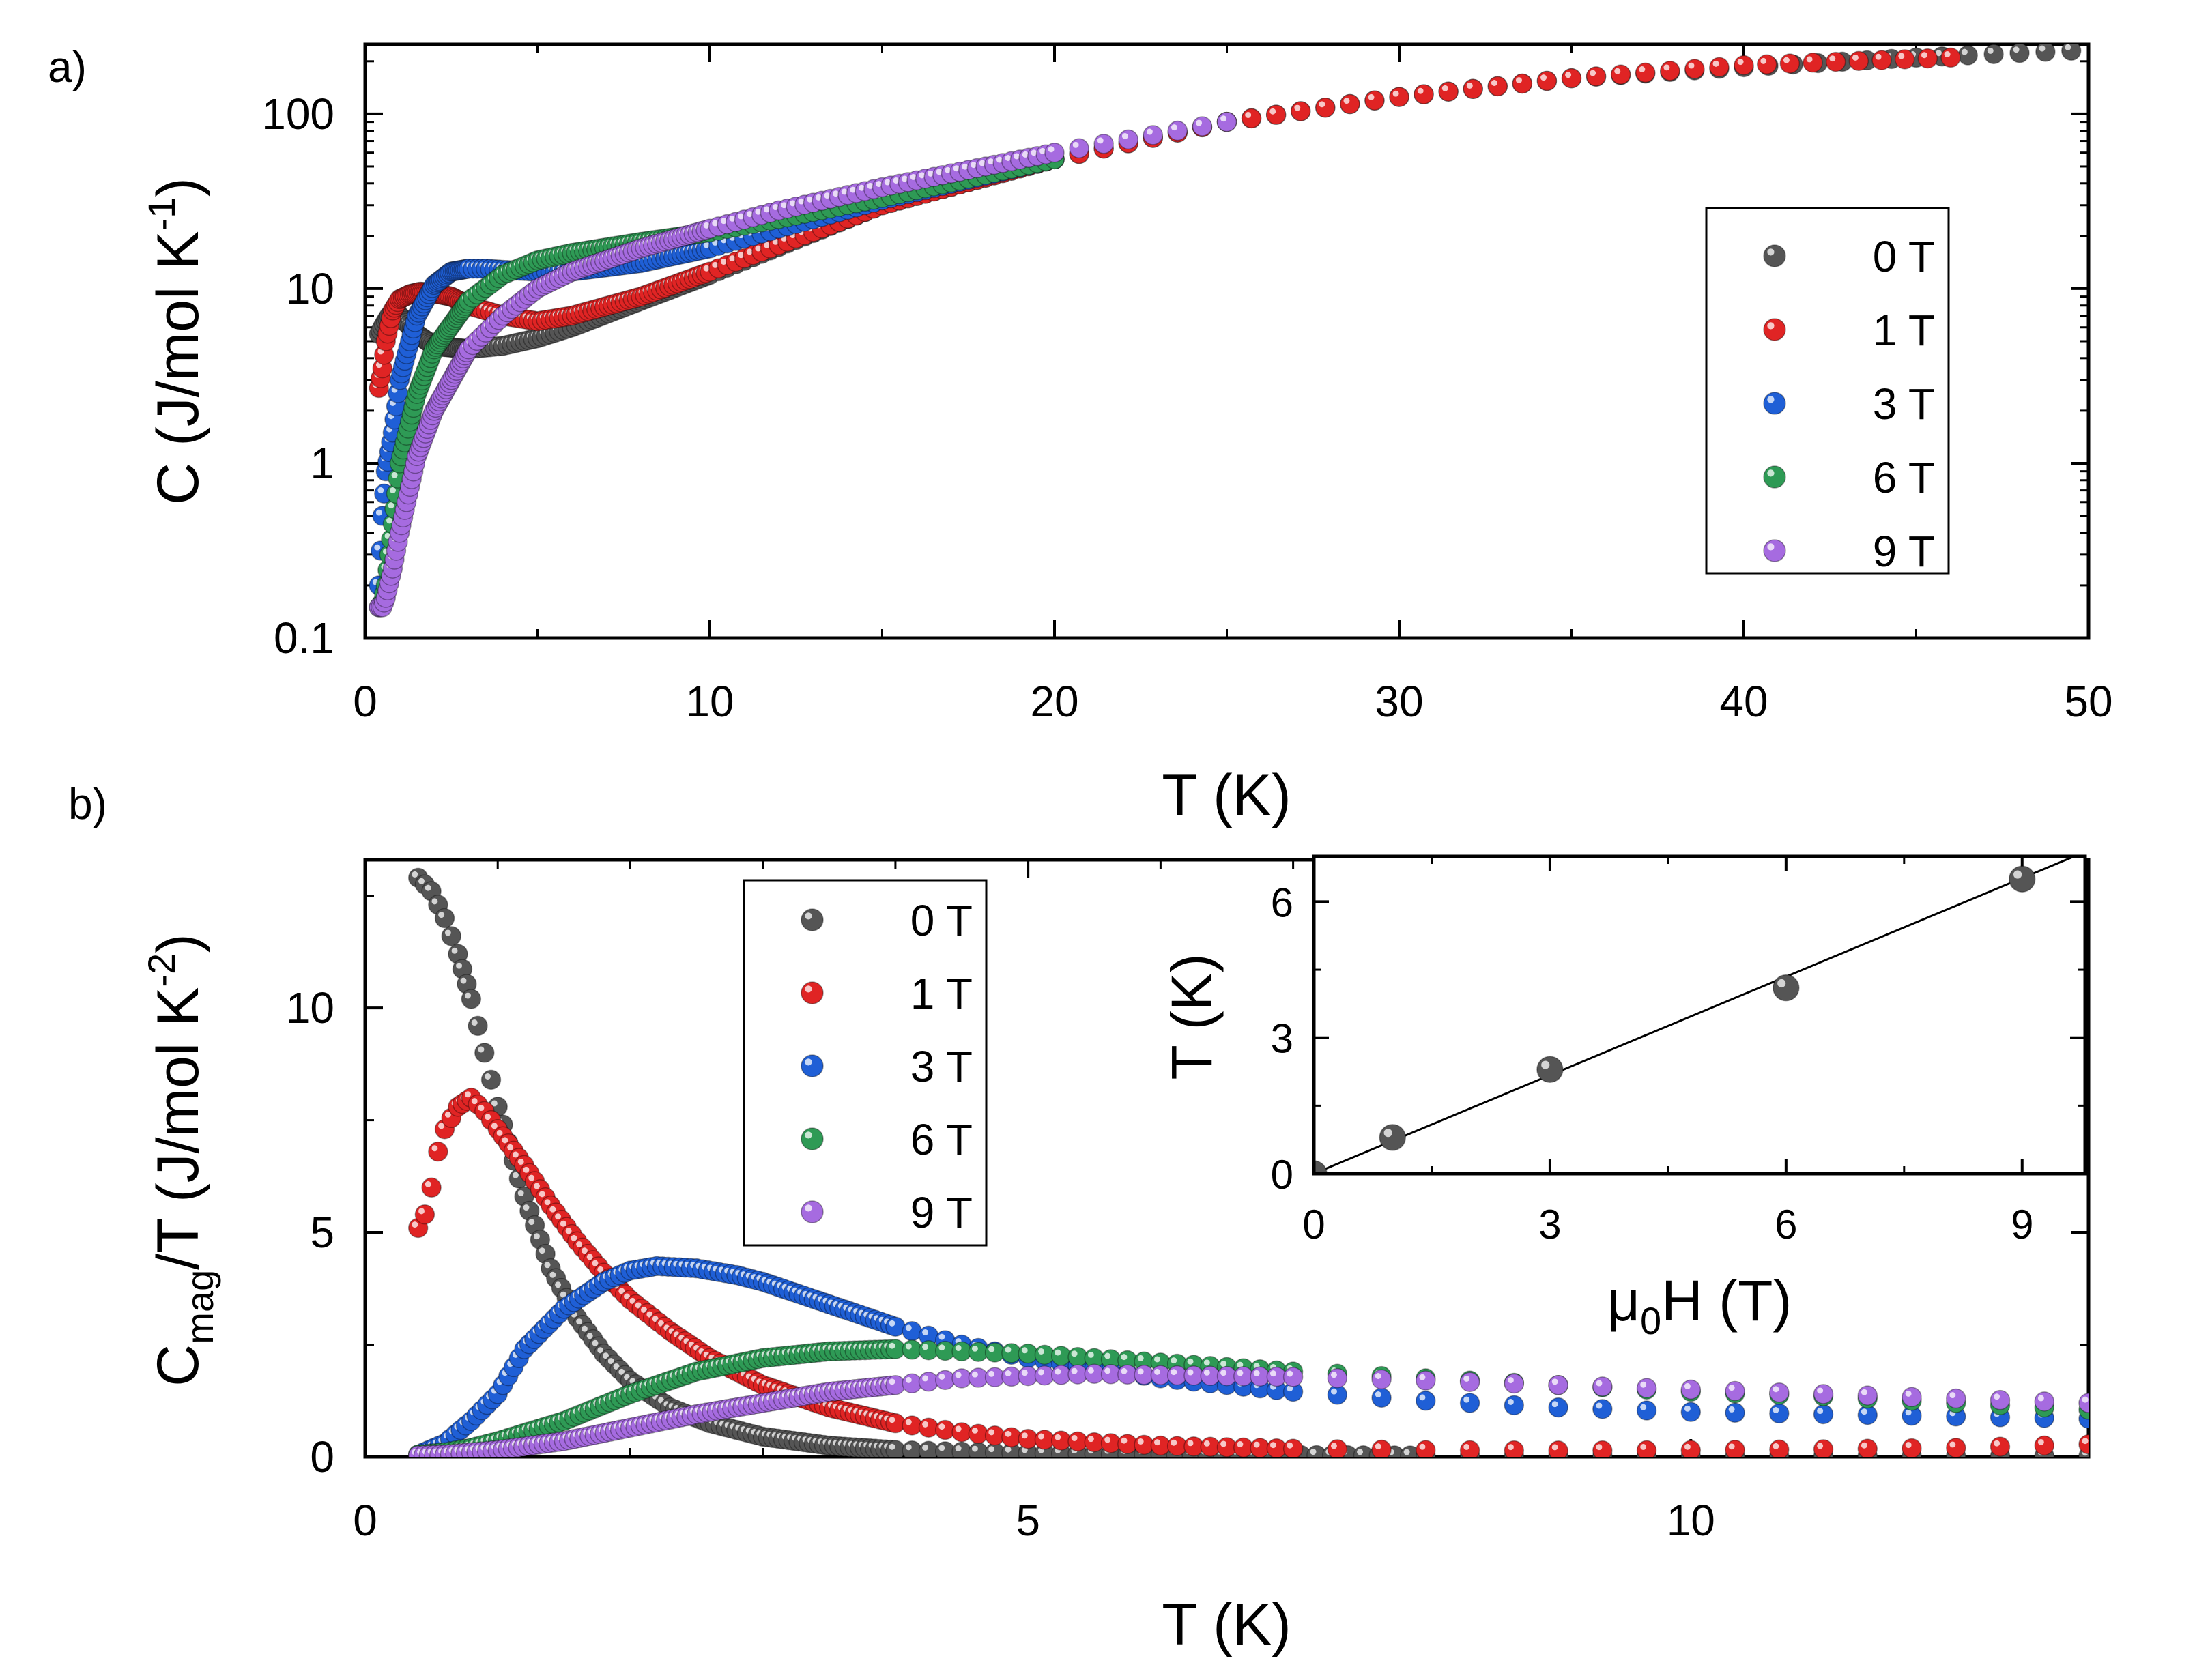  What do you see at coordinates (2022, 1224) in the screenshot?
I see `x-tick-label-inset-3: 9` at bounding box center [2022, 1224].